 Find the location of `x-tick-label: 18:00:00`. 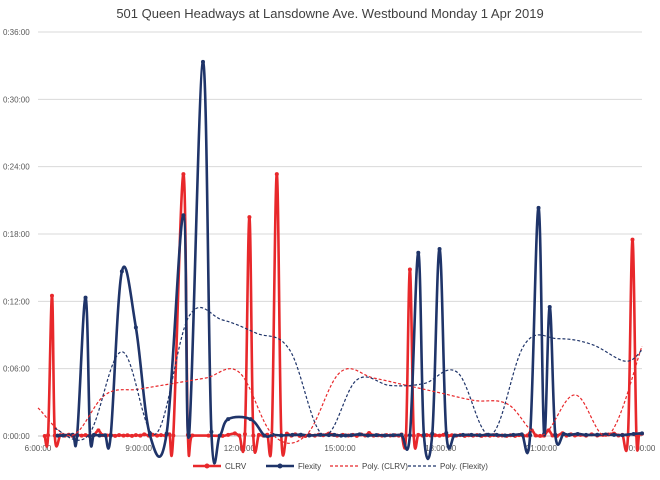

x-tick-label: 18:00:00 is located at coordinates (441, 448).